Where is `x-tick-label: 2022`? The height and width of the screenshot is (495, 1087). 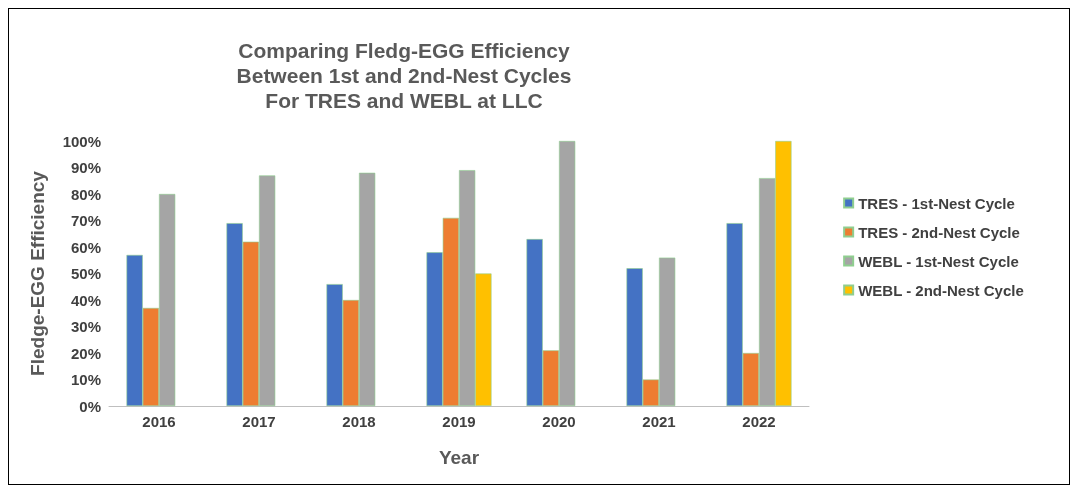 x-tick-label: 2022 is located at coordinates (759, 421).